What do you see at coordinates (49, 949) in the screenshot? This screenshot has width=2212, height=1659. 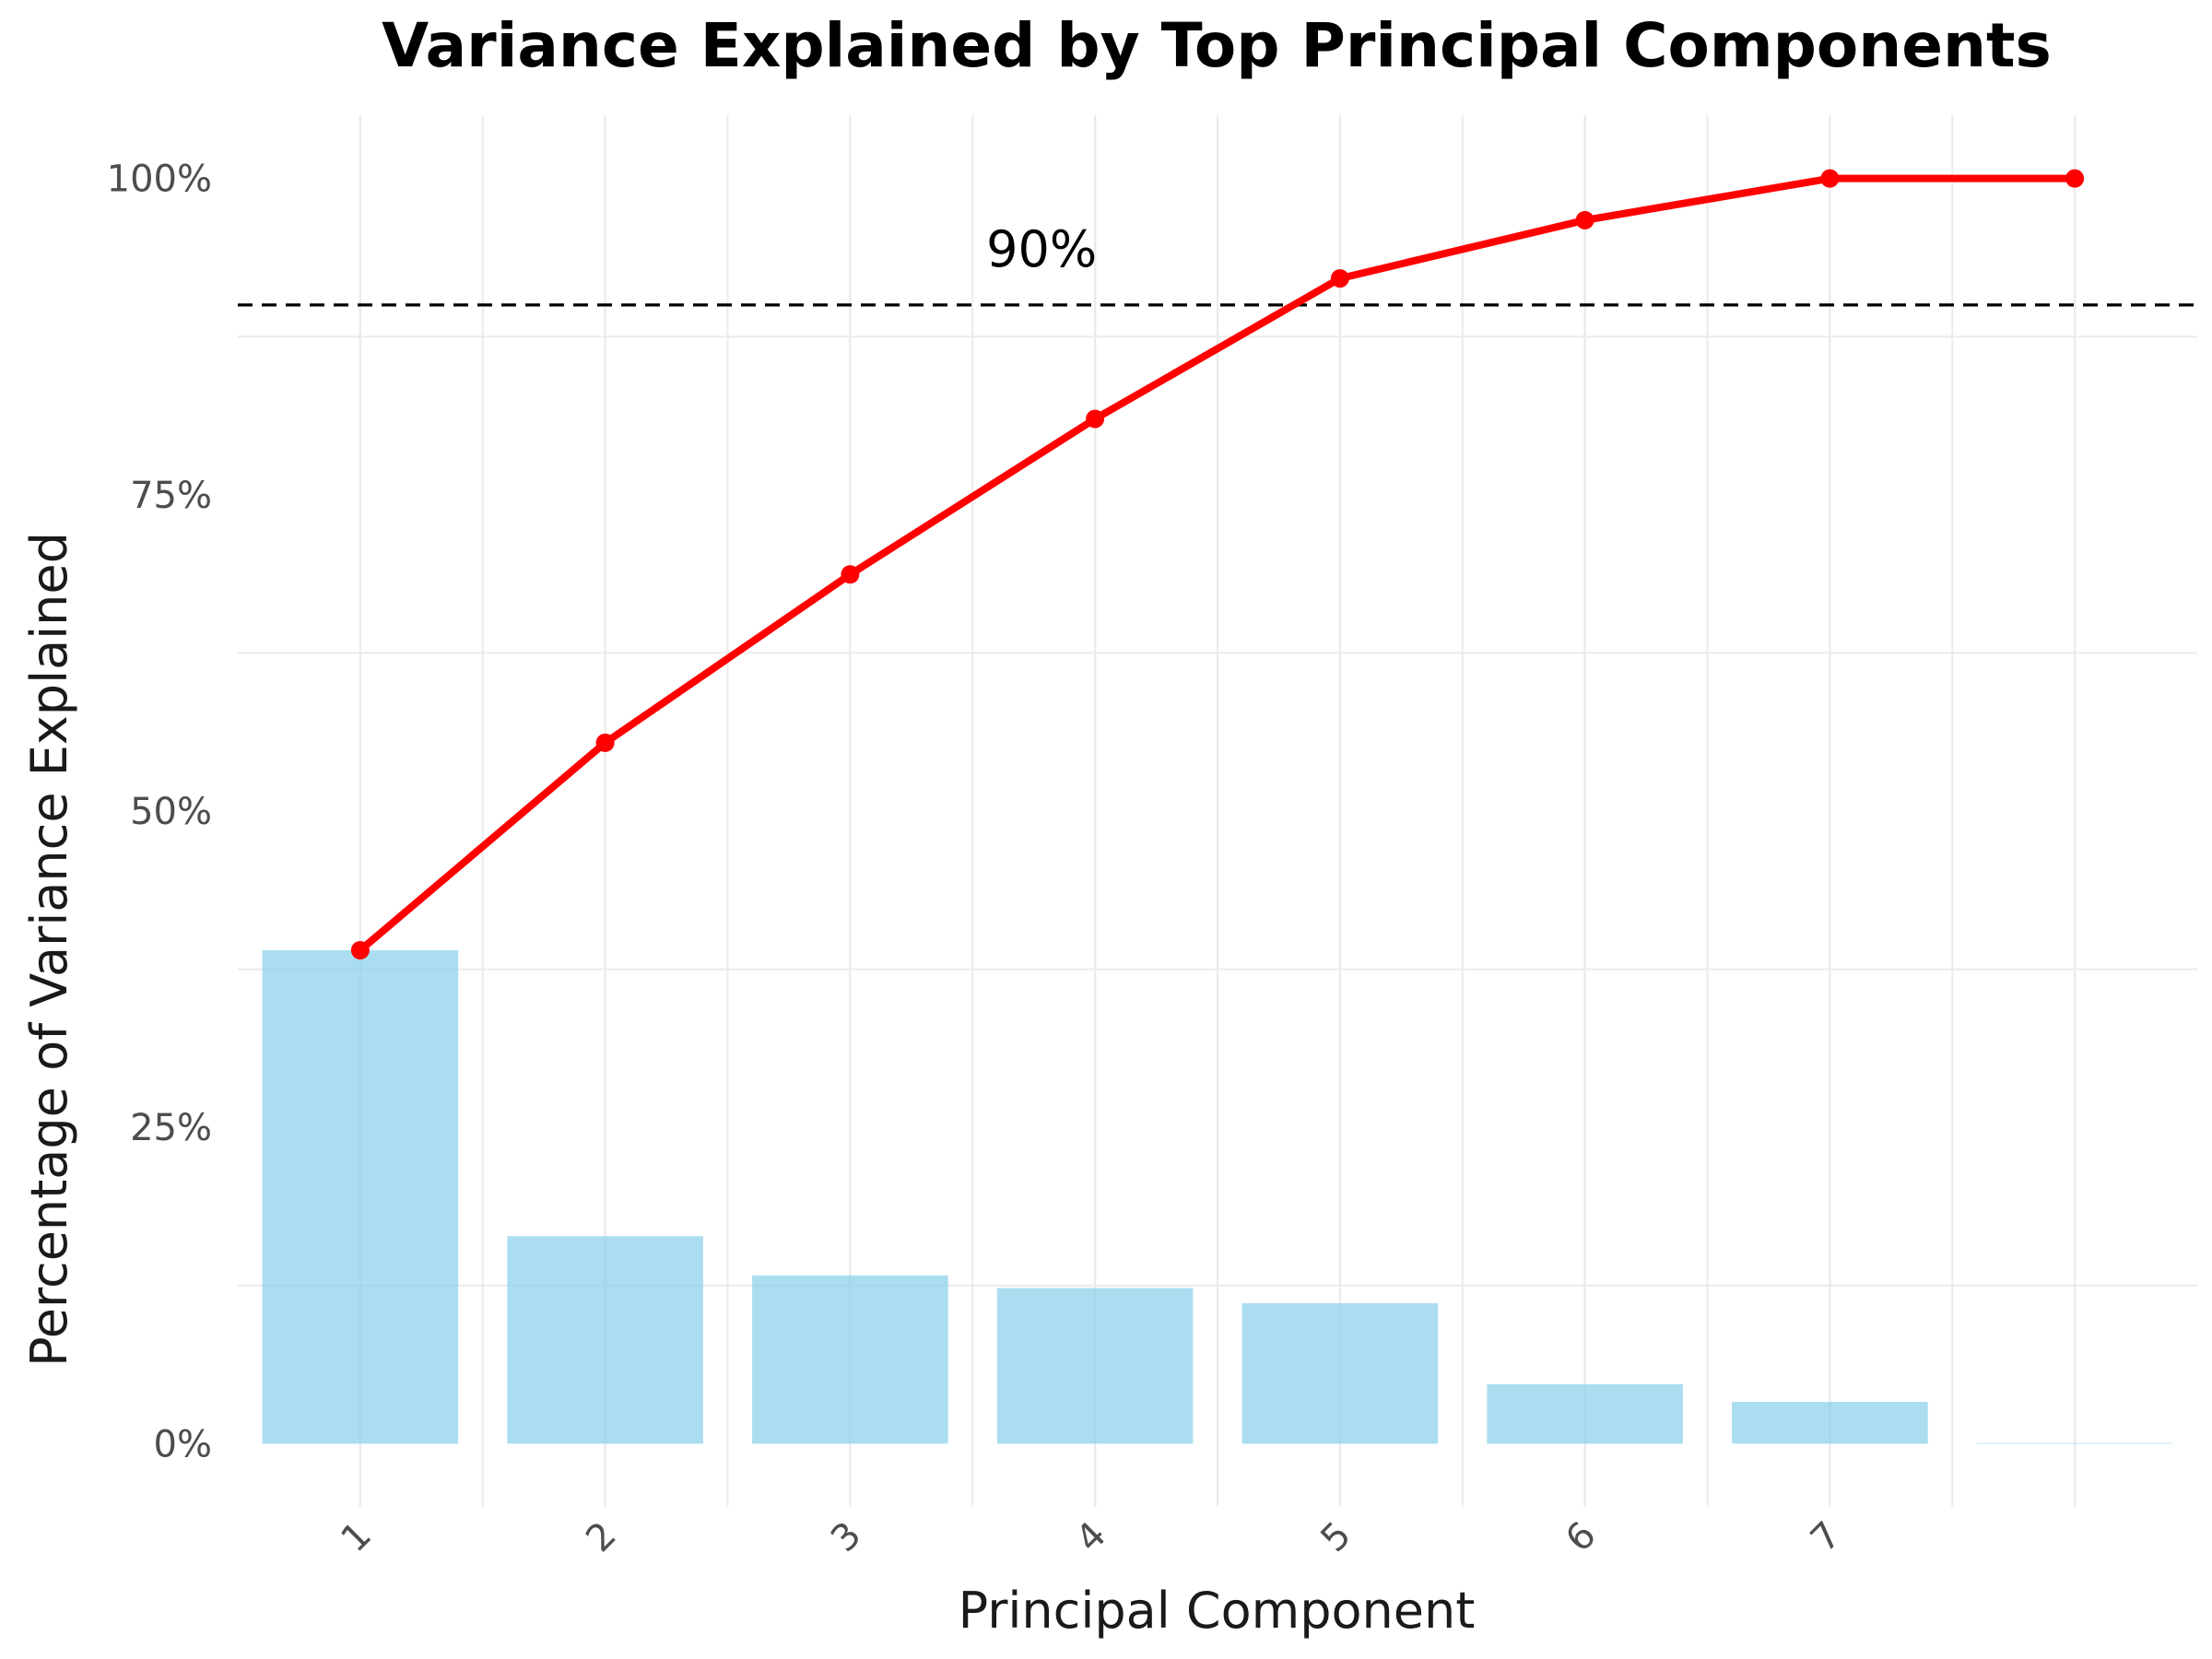 I see `y-axis-title: Percentage of Variance Explained` at bounding box center [49, 949].